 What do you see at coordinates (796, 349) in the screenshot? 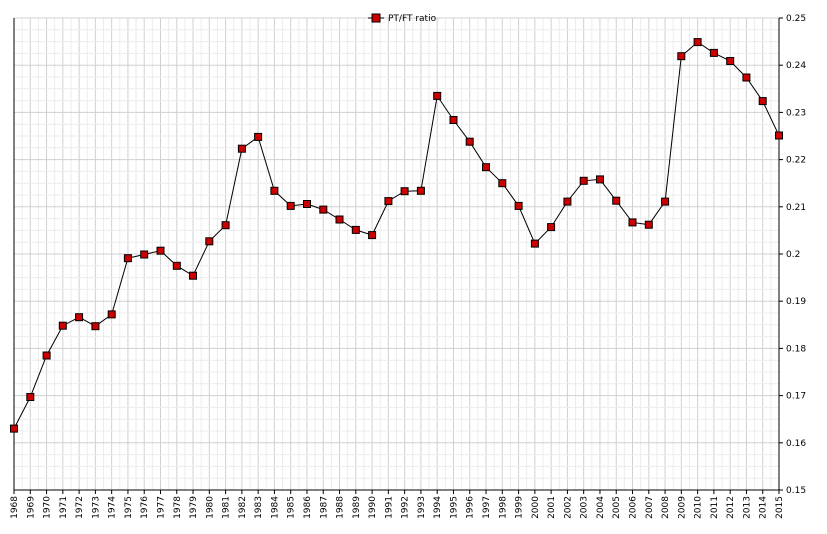
I see `y-tick-label: 0.18` at bounding box center [796, 349].